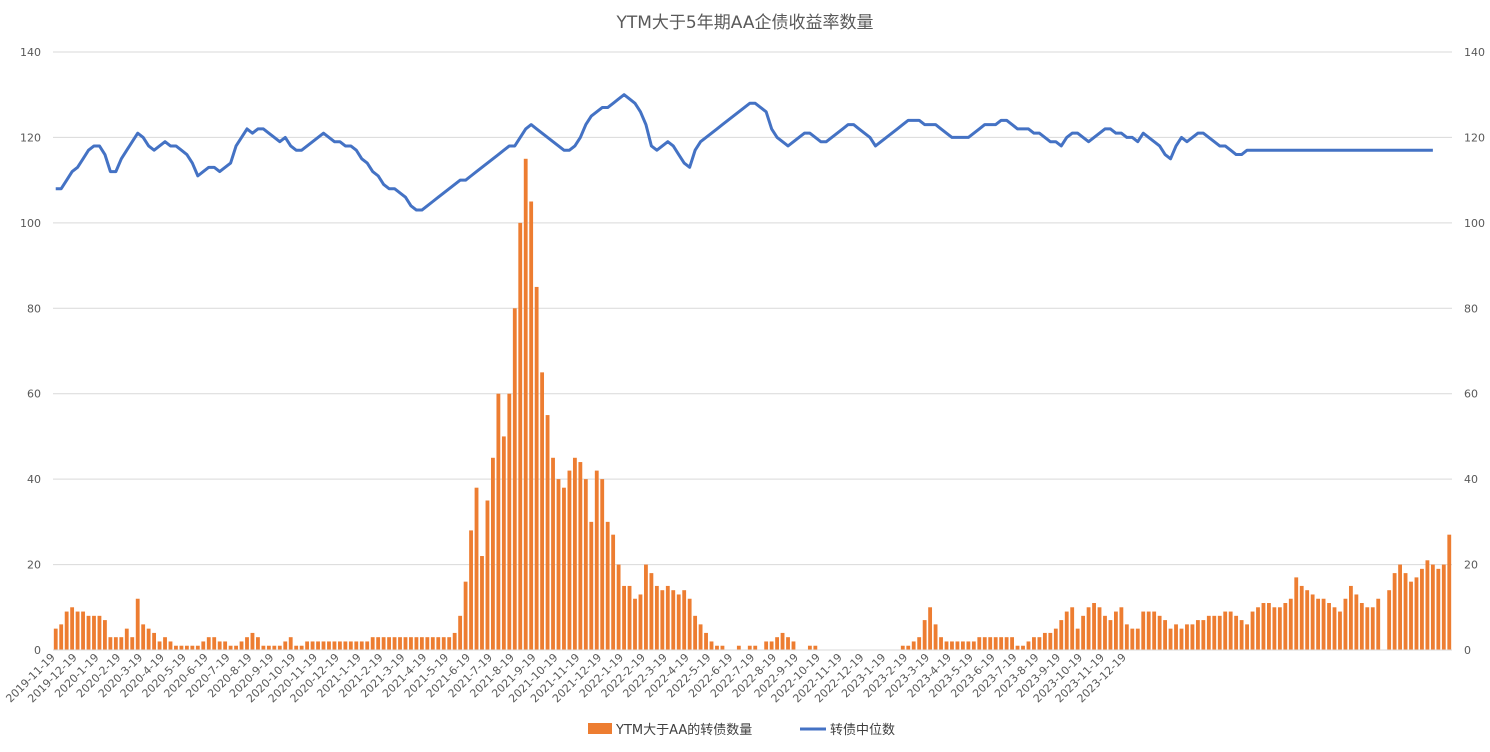 This screenshot has width=1490, height=752. Describe the element at coordinates (34, 394) in the screenshot. I see `y-left-tick-label: 60` at that location.